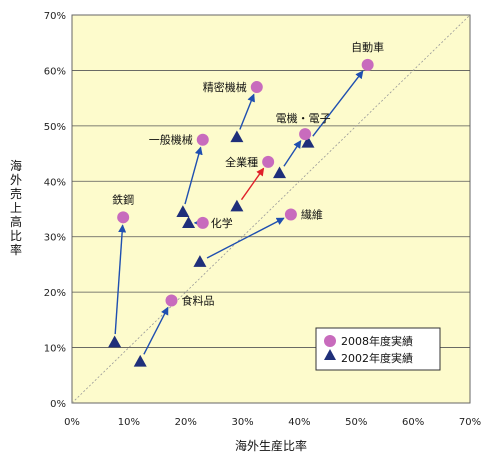 The image size is (500, 467). What do you see at coordinates (129, 422) in the screenshot?
I see `x-tick-label: 10%` at bounding box center [129, 422].